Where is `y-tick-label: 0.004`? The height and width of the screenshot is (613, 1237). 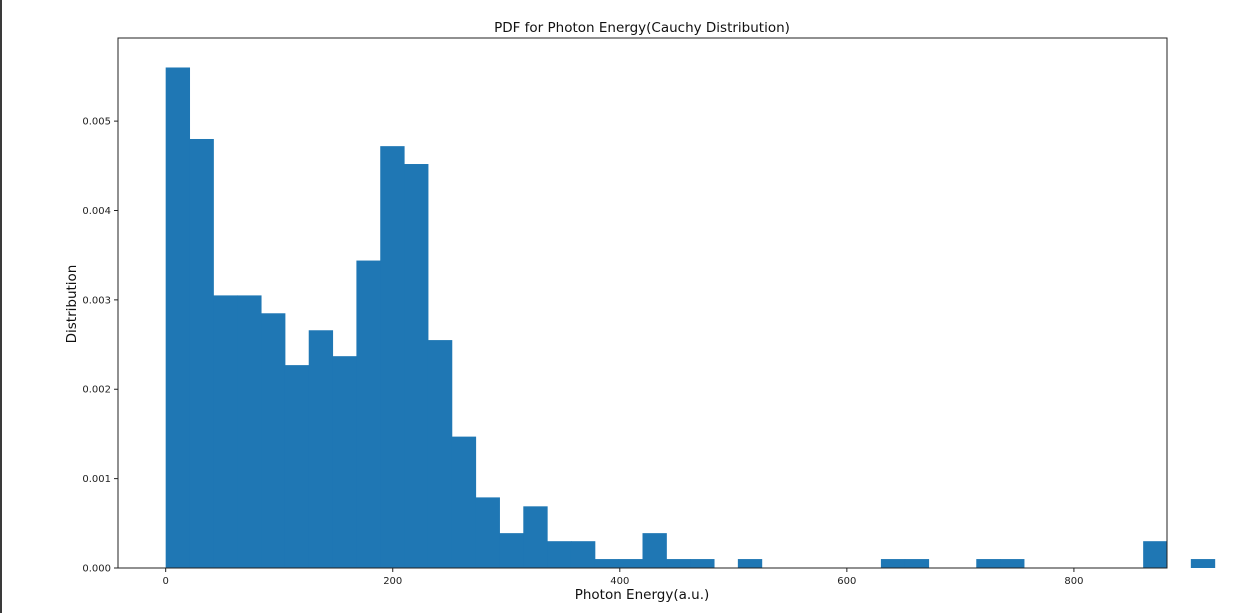
y-tick-label: 0.004 is located at coordinates (96, 211).